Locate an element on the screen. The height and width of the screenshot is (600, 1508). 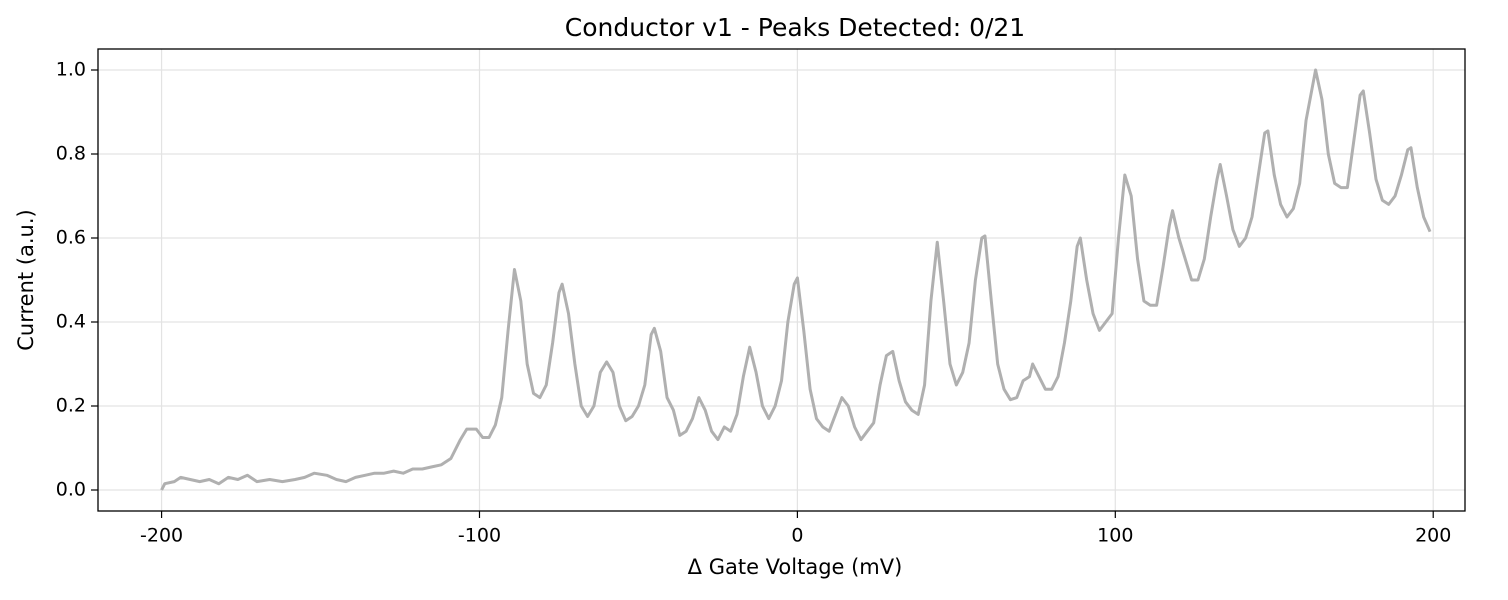
y-tick-label: 0.4 is located at coordinates (71, 322).